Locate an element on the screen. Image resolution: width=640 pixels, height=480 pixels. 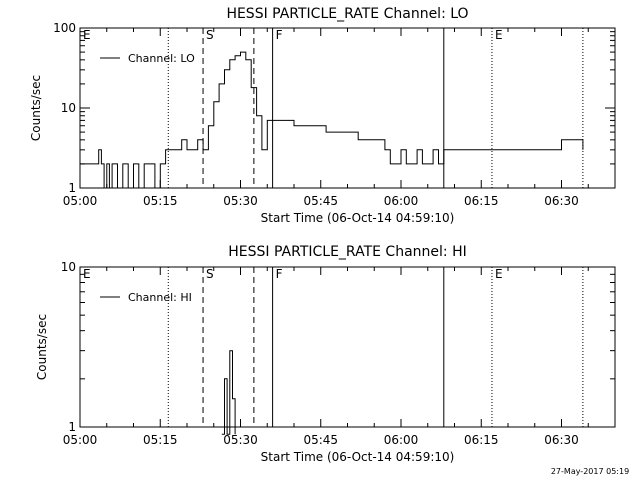
chart-title: HESSI PARTICLE_RATE Channel: LO is located at coordinates (347, 14).